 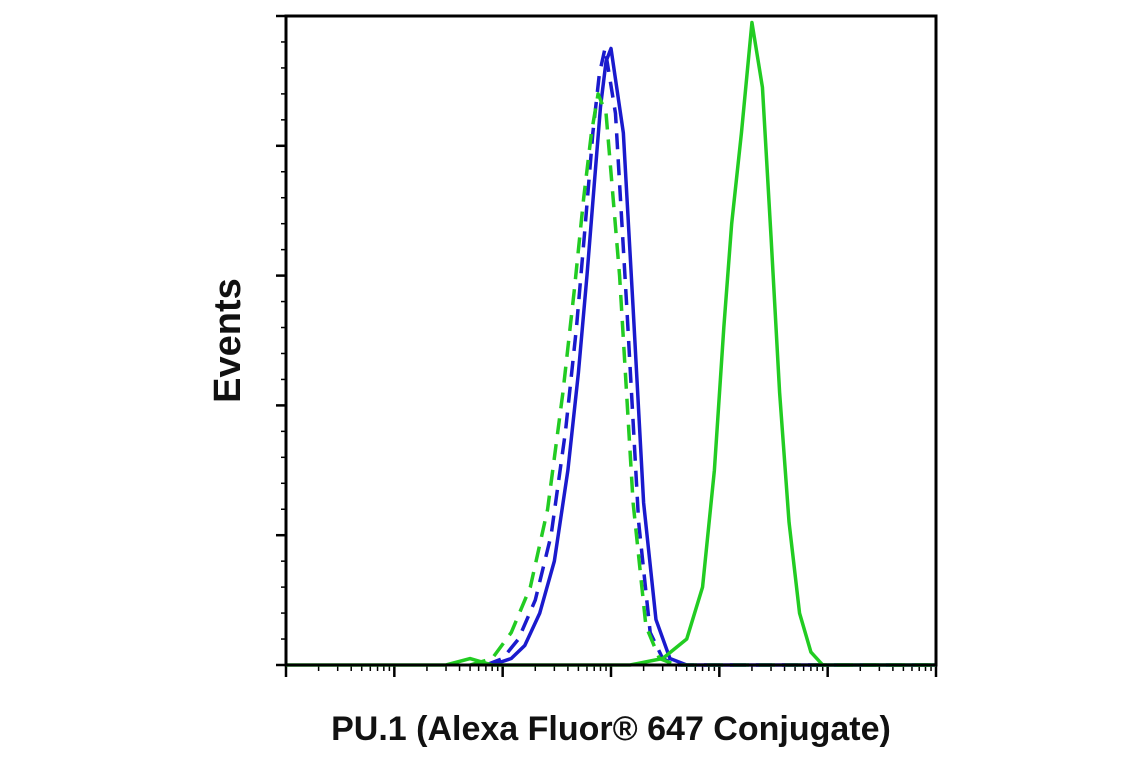 I want to click on x-axis-label: PU.1 (Alexa Fluor® 647 Conjugate), so click(x=611, y=729).